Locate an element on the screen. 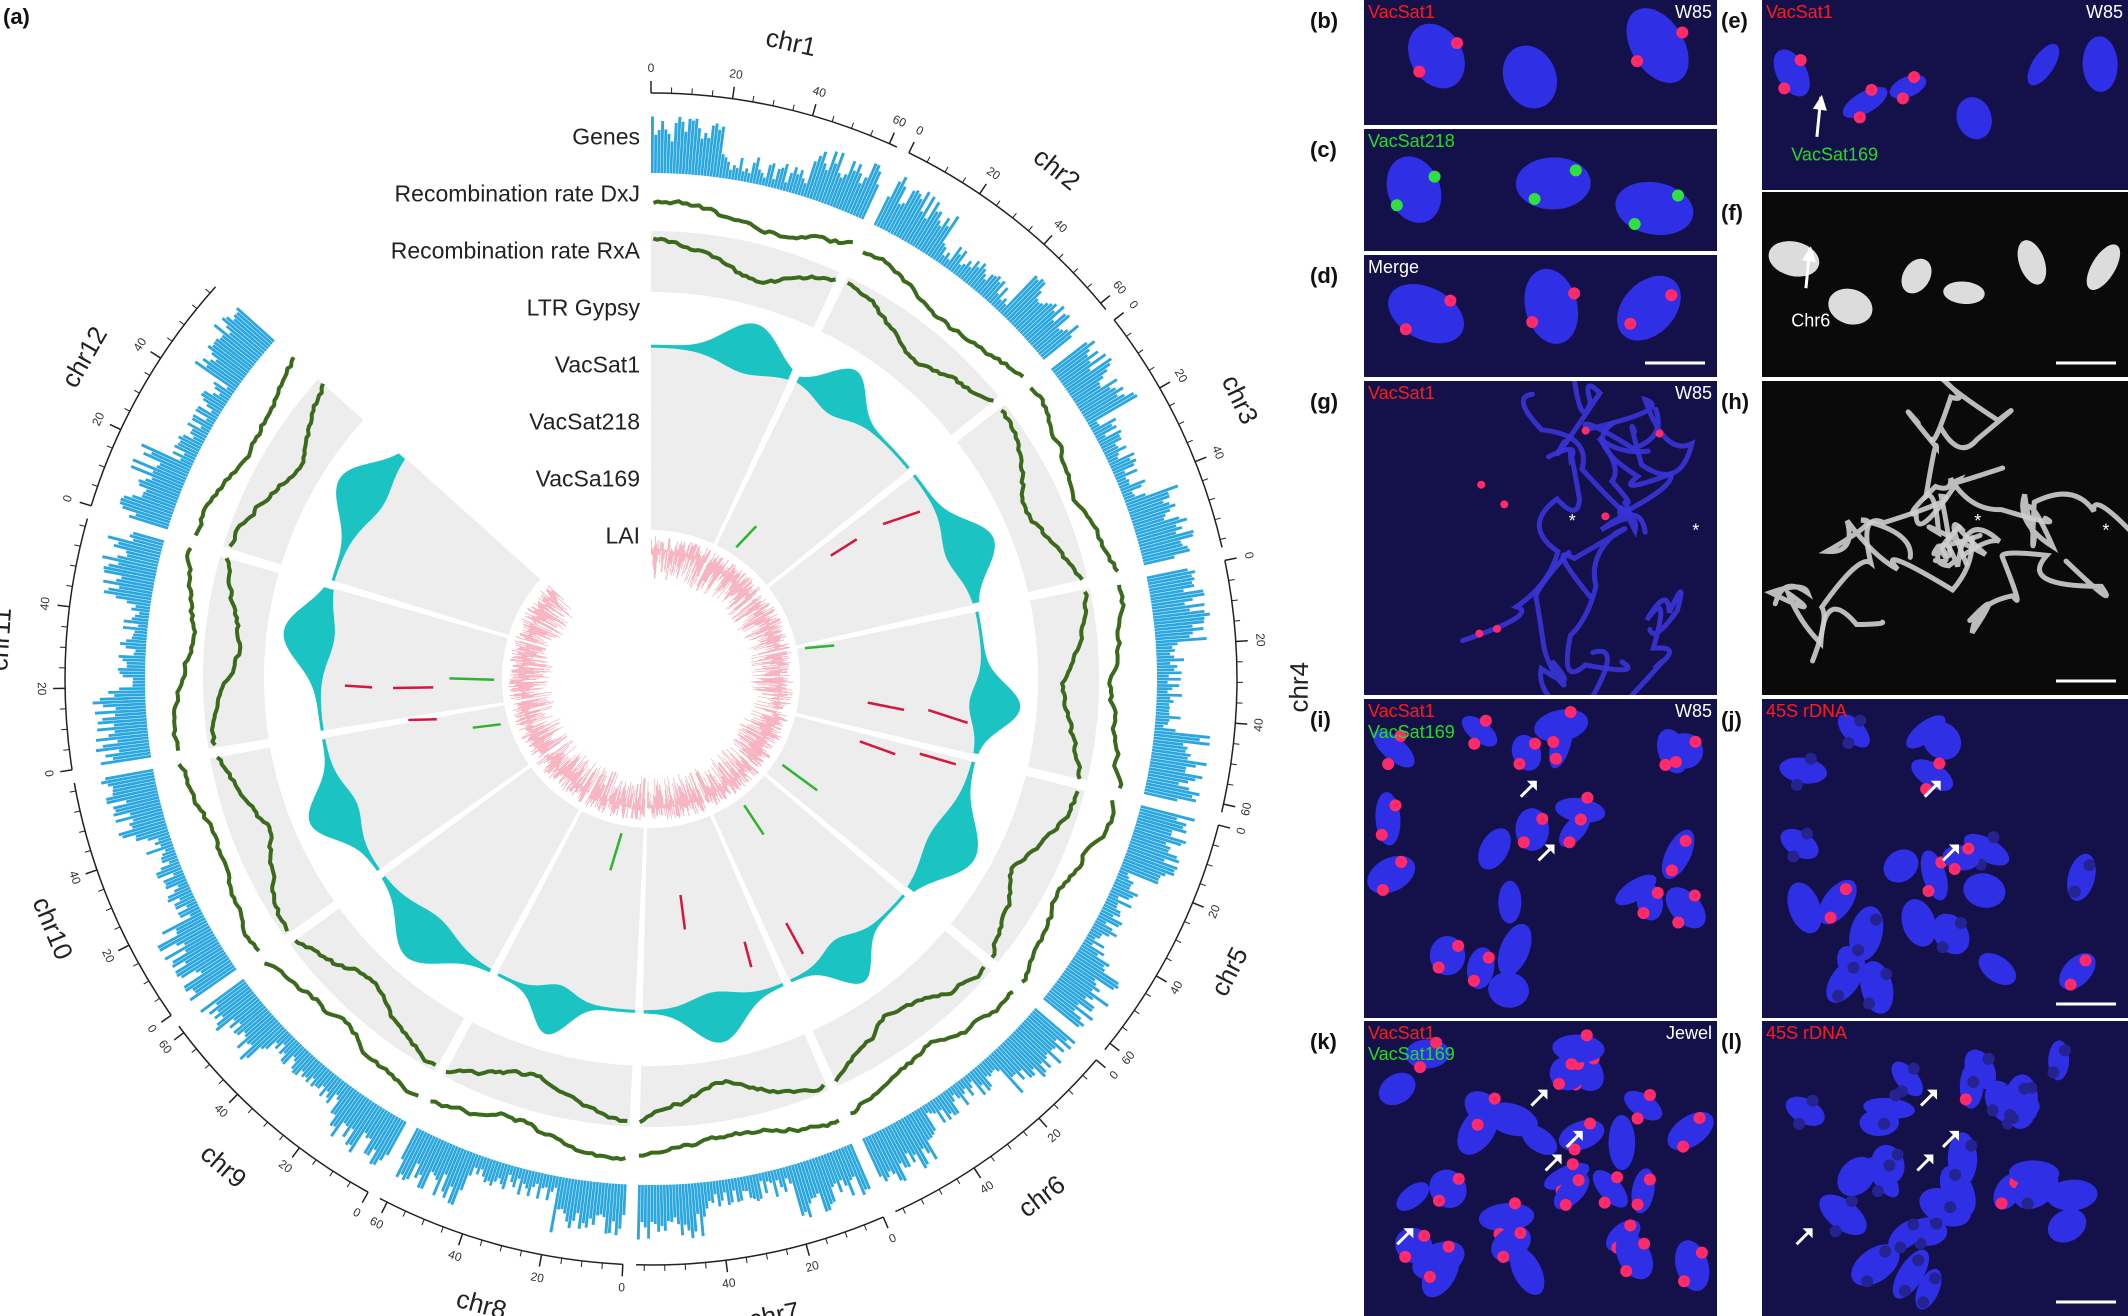  chromosome-label: chr1 is located at coordinates (791, 42).